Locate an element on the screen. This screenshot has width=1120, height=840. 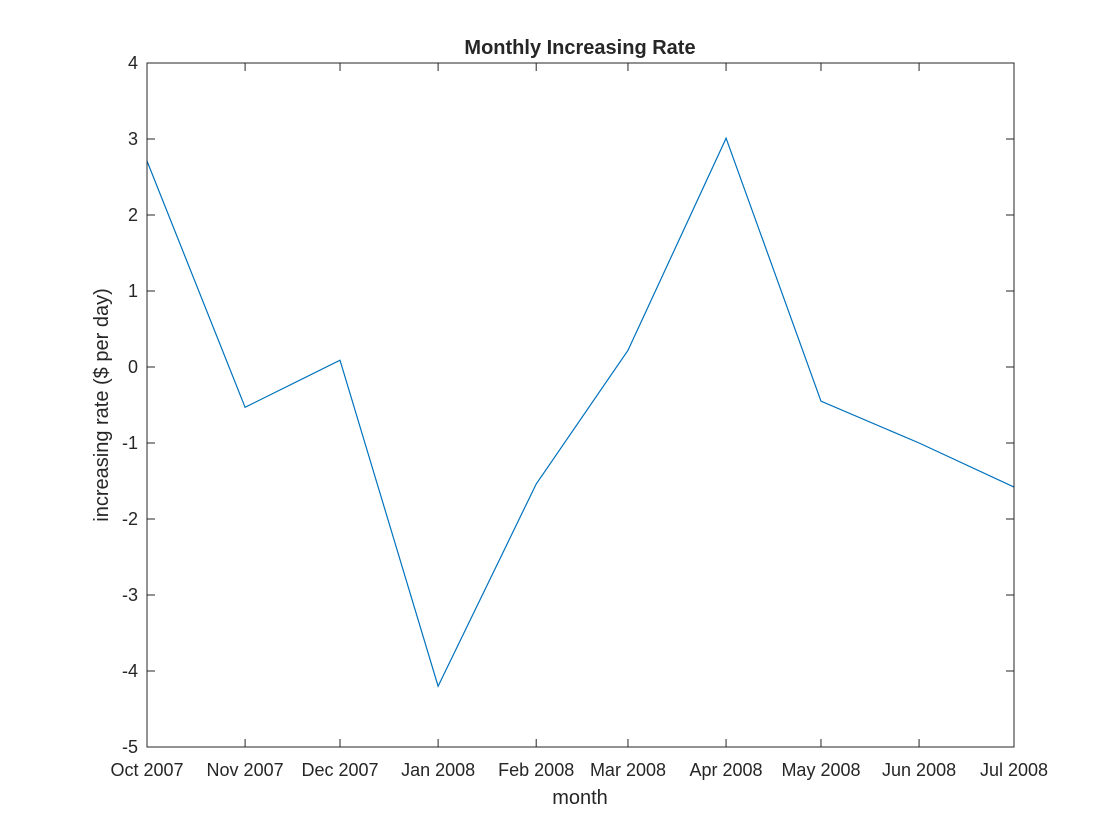
x-axis-label: month is located at coordinates (580, 798).